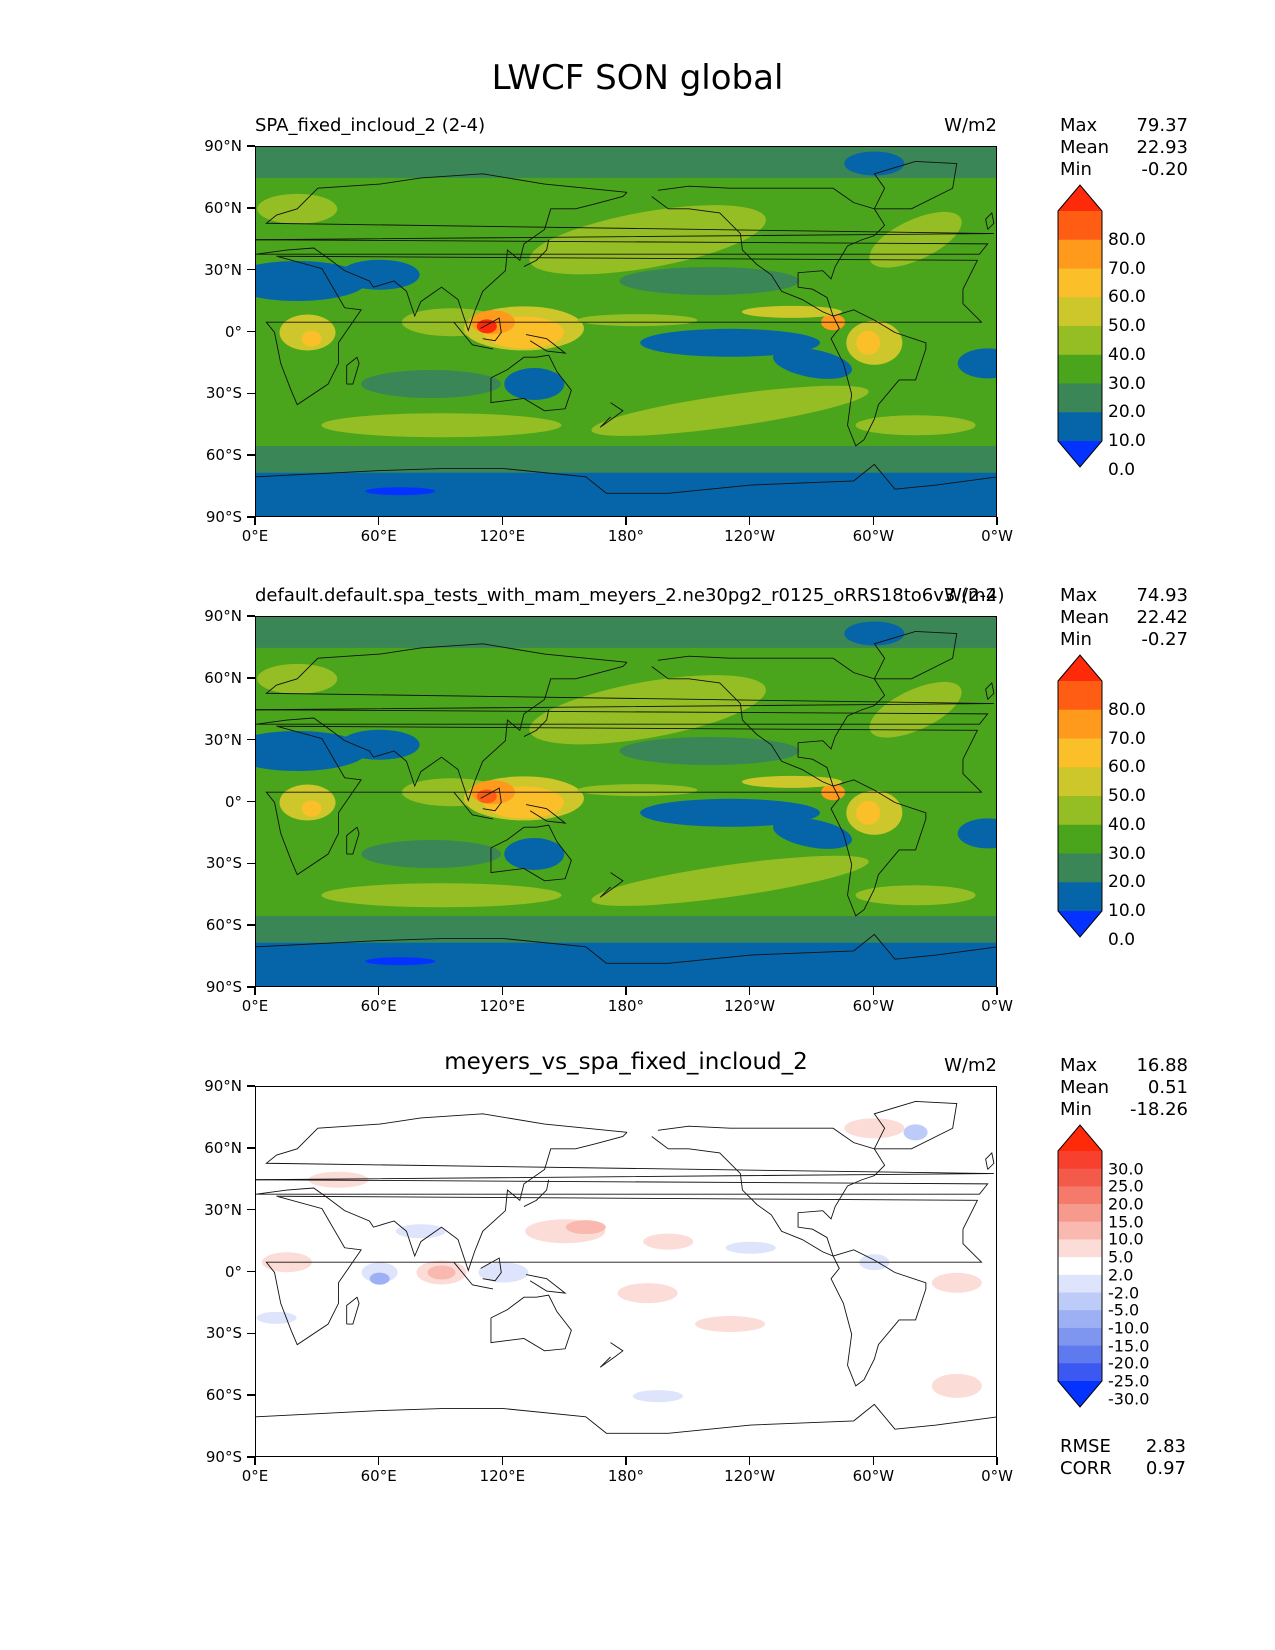 The width and height of the screenshot is (1275, 1650). I want to click on y-tick-label: 30°S, so click(223, 393).